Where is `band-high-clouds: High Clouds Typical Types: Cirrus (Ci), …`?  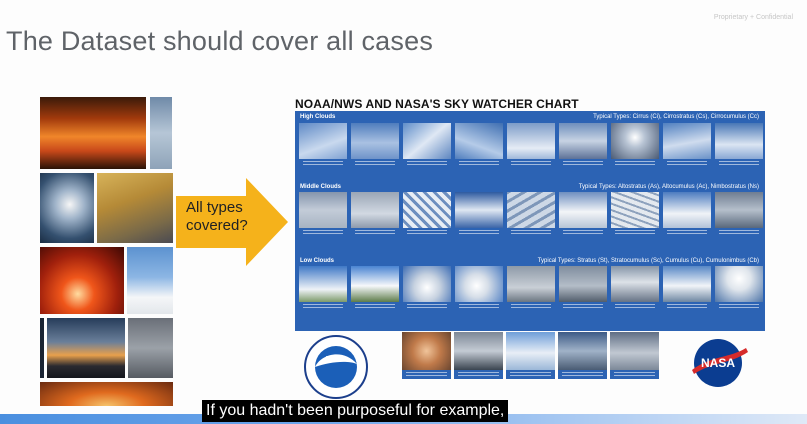 band-high-clouds: High Clouds Typical Types: Cirrus (Ci), … is located at coordinates (530, 147).